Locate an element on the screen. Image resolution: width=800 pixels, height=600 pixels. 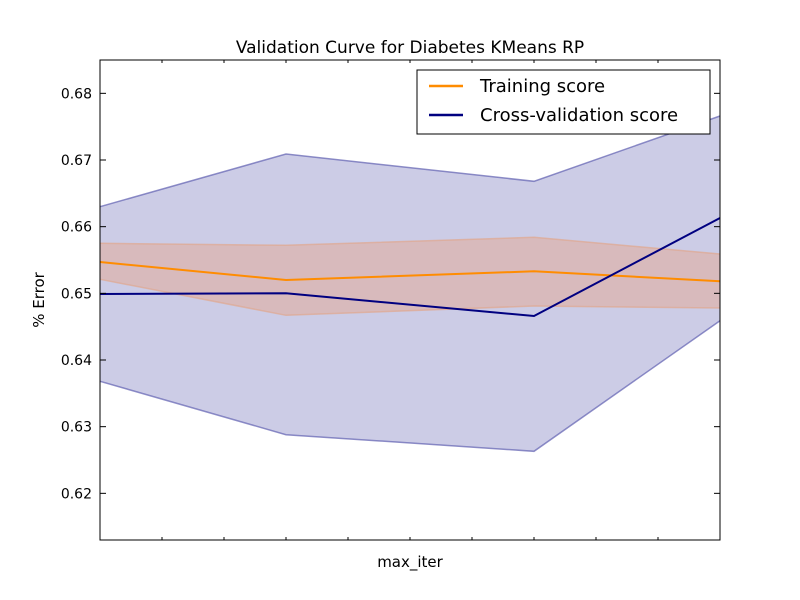
legend-label-cross-validation: Cross-validation score is located at coordinates (579, 115).